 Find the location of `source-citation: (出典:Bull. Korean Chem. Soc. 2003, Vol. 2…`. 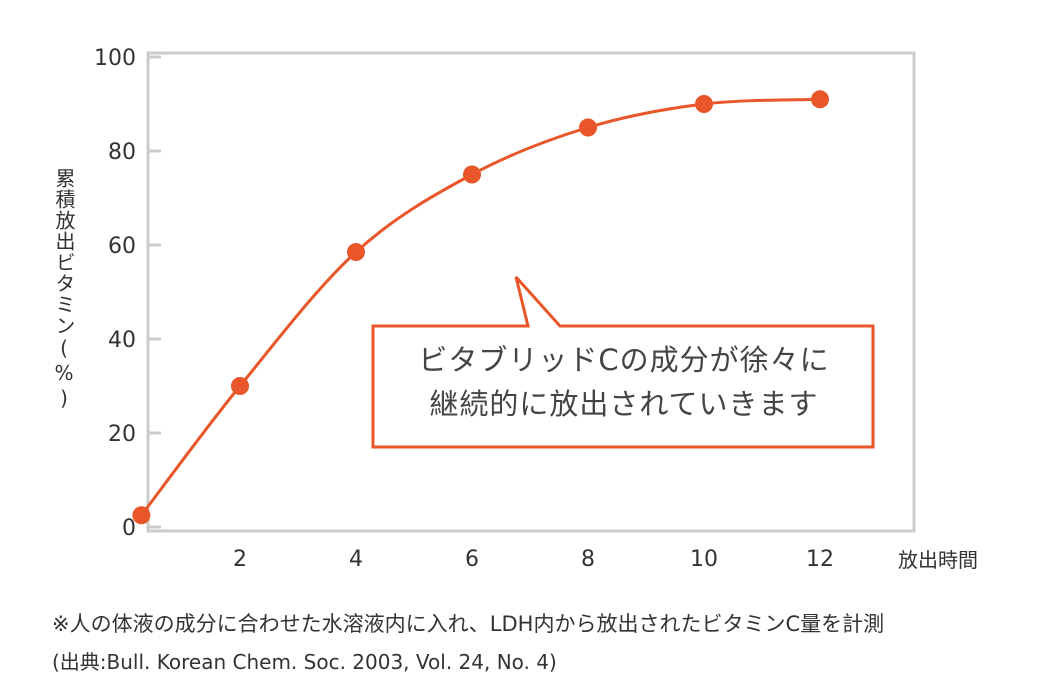

source-citation: (出典:Bull. Korean Chem. Soc. 2003, Vol. 2… is located at coordinates (304, 662).